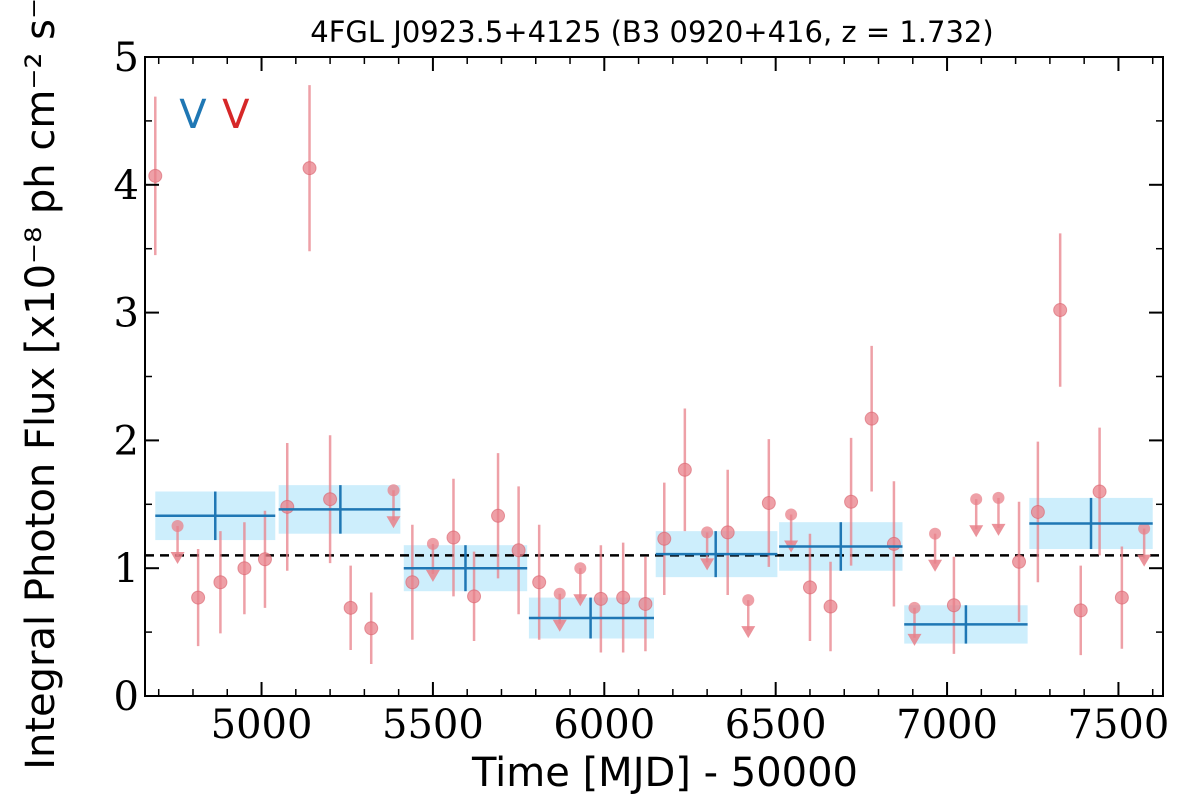  I want to click on x-axis-title: Time [MJD] - 50000, so click(664, 773).